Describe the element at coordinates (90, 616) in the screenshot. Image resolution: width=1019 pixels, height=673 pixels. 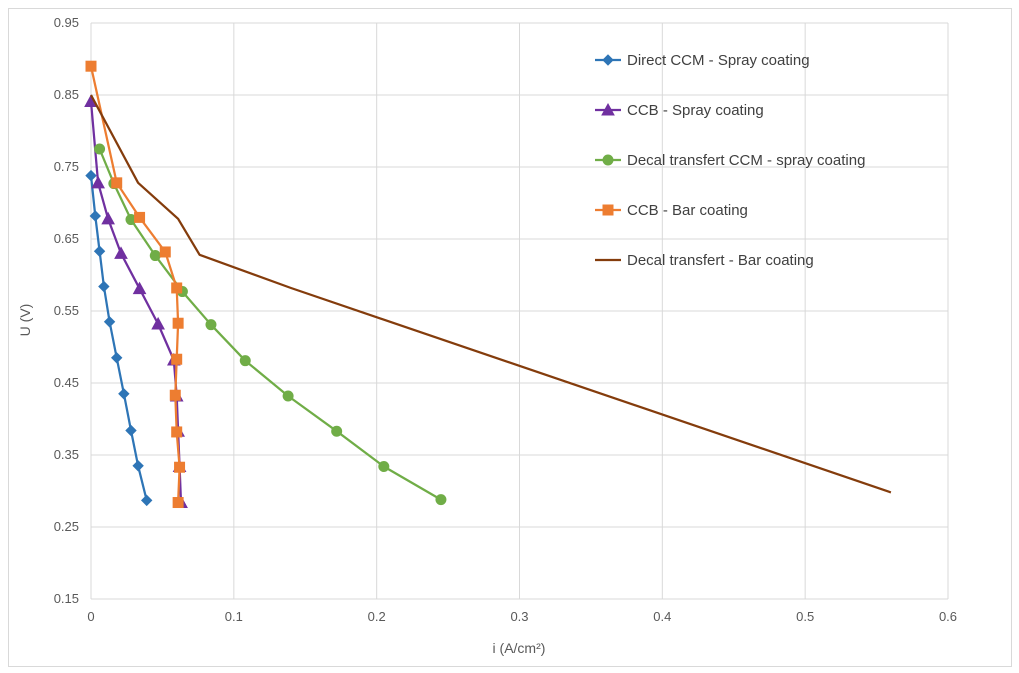
I see `x-tick-label: 0` at that location.